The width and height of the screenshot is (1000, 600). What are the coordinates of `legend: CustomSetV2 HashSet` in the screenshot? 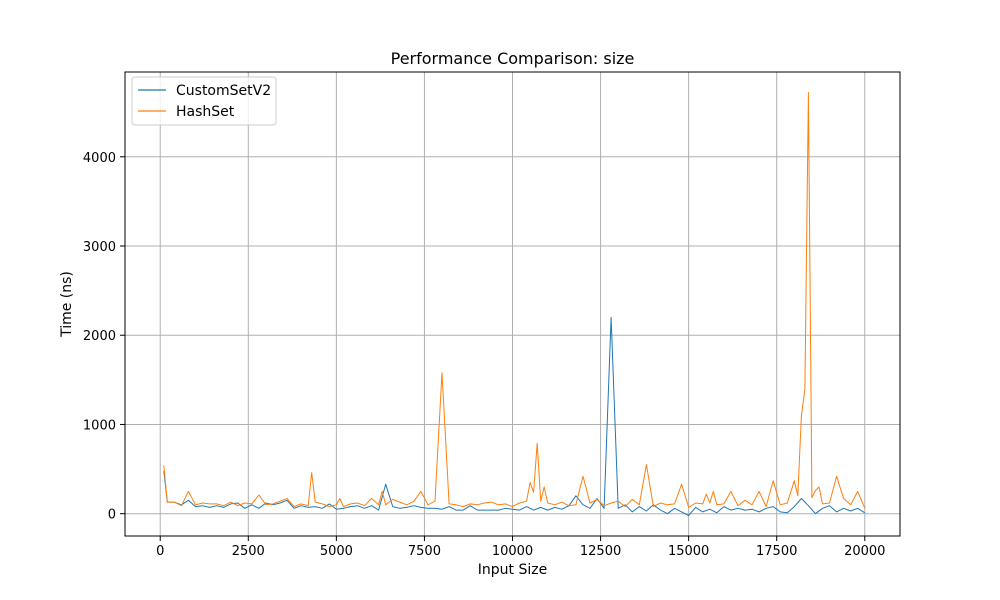 It's located at (204, 101).